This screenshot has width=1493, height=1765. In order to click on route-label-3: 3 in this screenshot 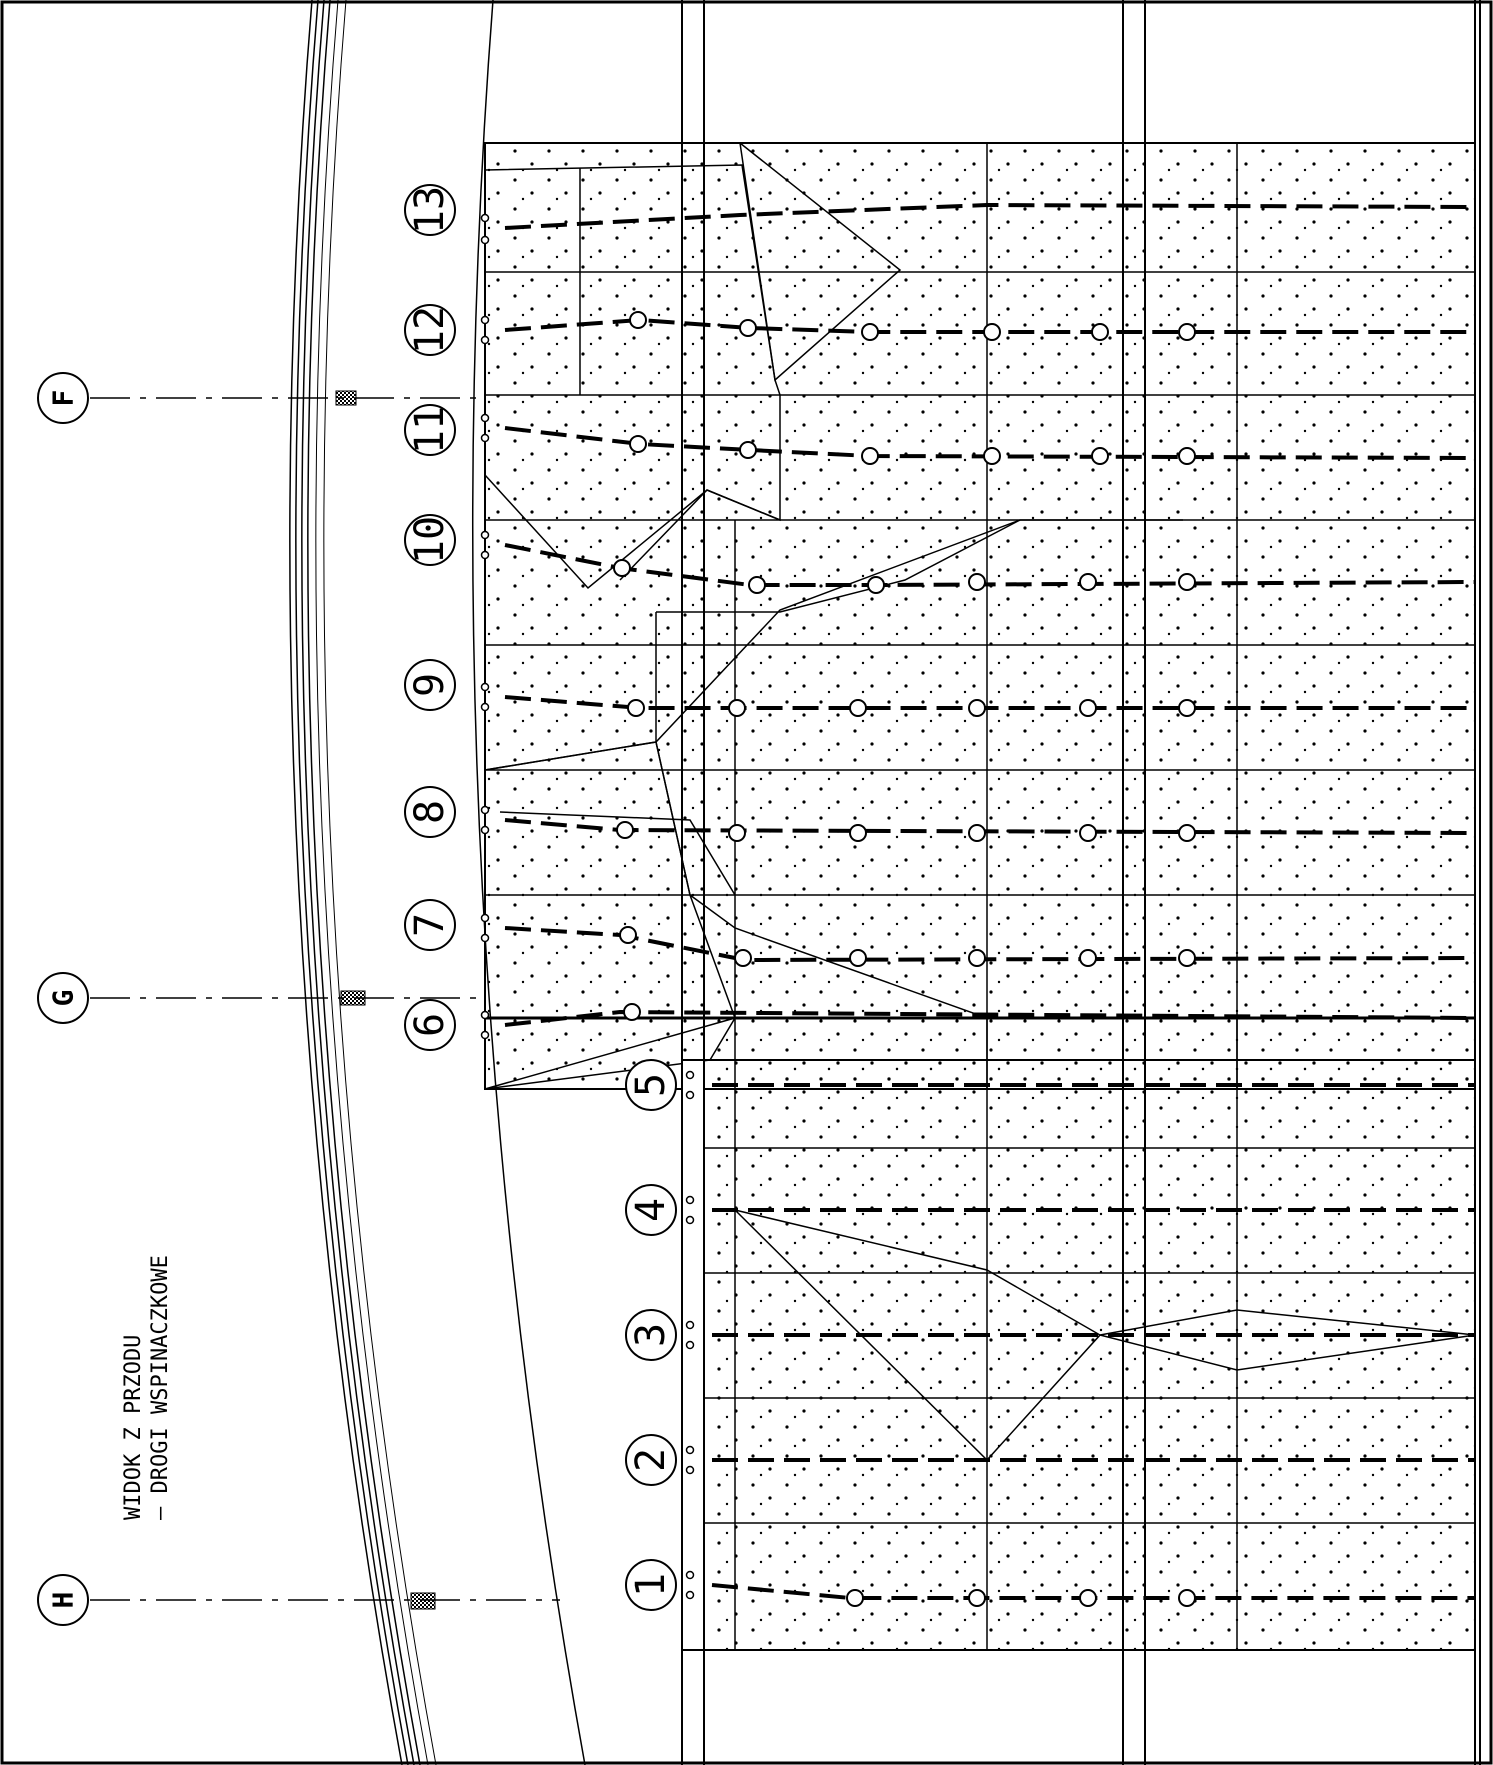, I will do `click(651, 1335)`.